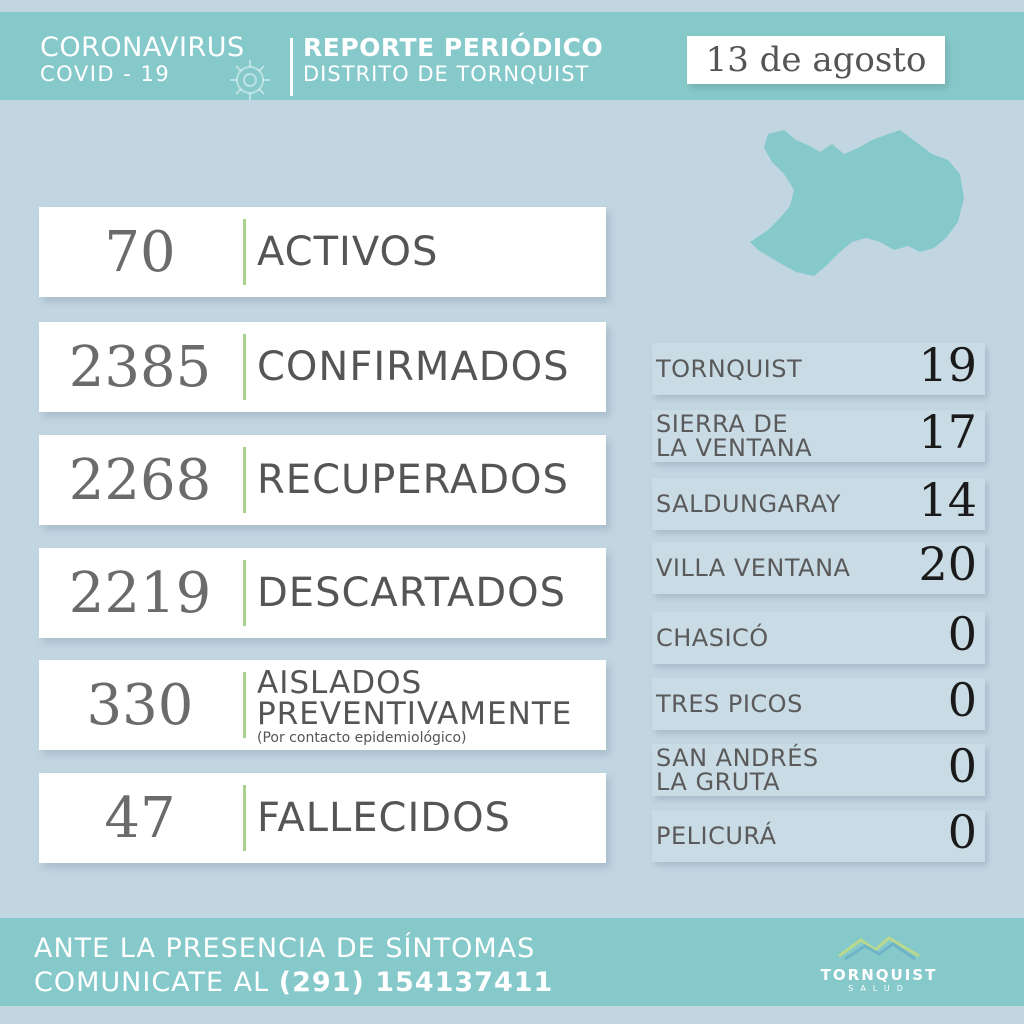 The image size is (1024, 1024). I want to click on stat-note-aislados: (Por contacto epidemiológico), so click(362, 738).